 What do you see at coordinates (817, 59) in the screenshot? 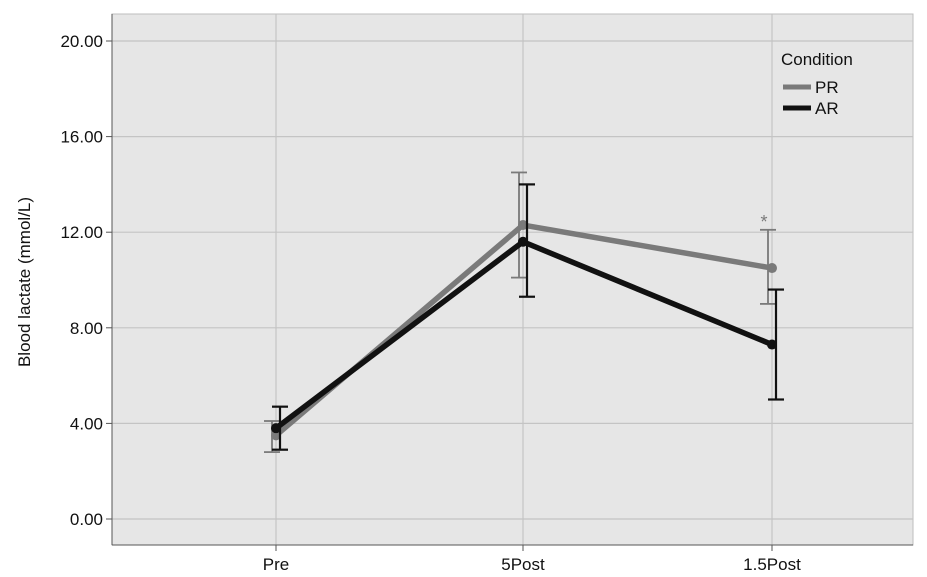
I see `legend-title: Condition` at bounding box center [817, 59].